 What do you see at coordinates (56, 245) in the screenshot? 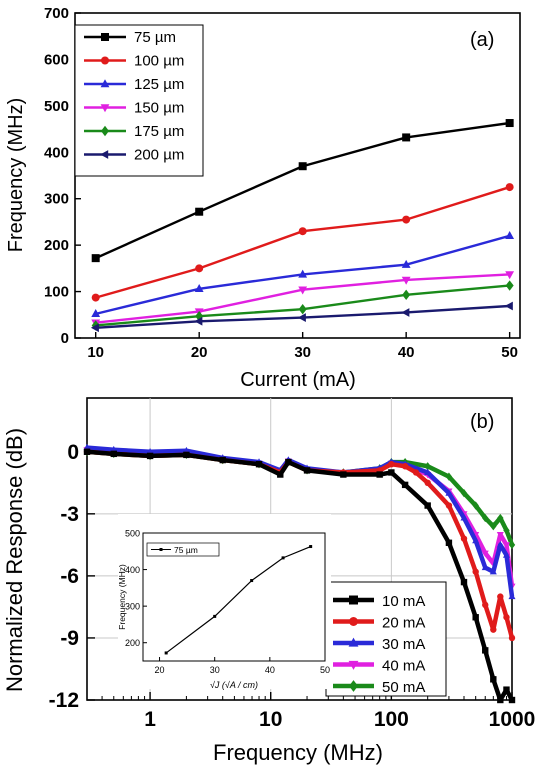
I see `y-tick-label-a-2: 200` at bounding box center [56, 245].